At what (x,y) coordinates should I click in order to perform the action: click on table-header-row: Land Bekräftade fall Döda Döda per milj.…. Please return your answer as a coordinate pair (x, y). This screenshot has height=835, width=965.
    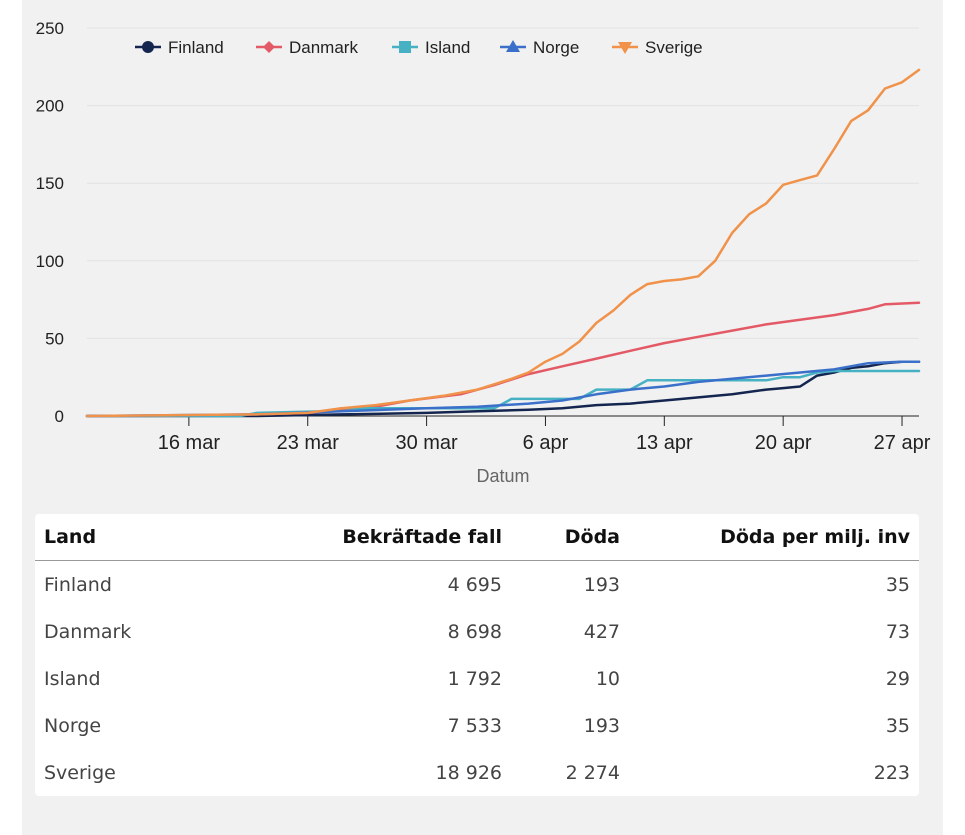
    Looking at the image, I should click on (477, 537).